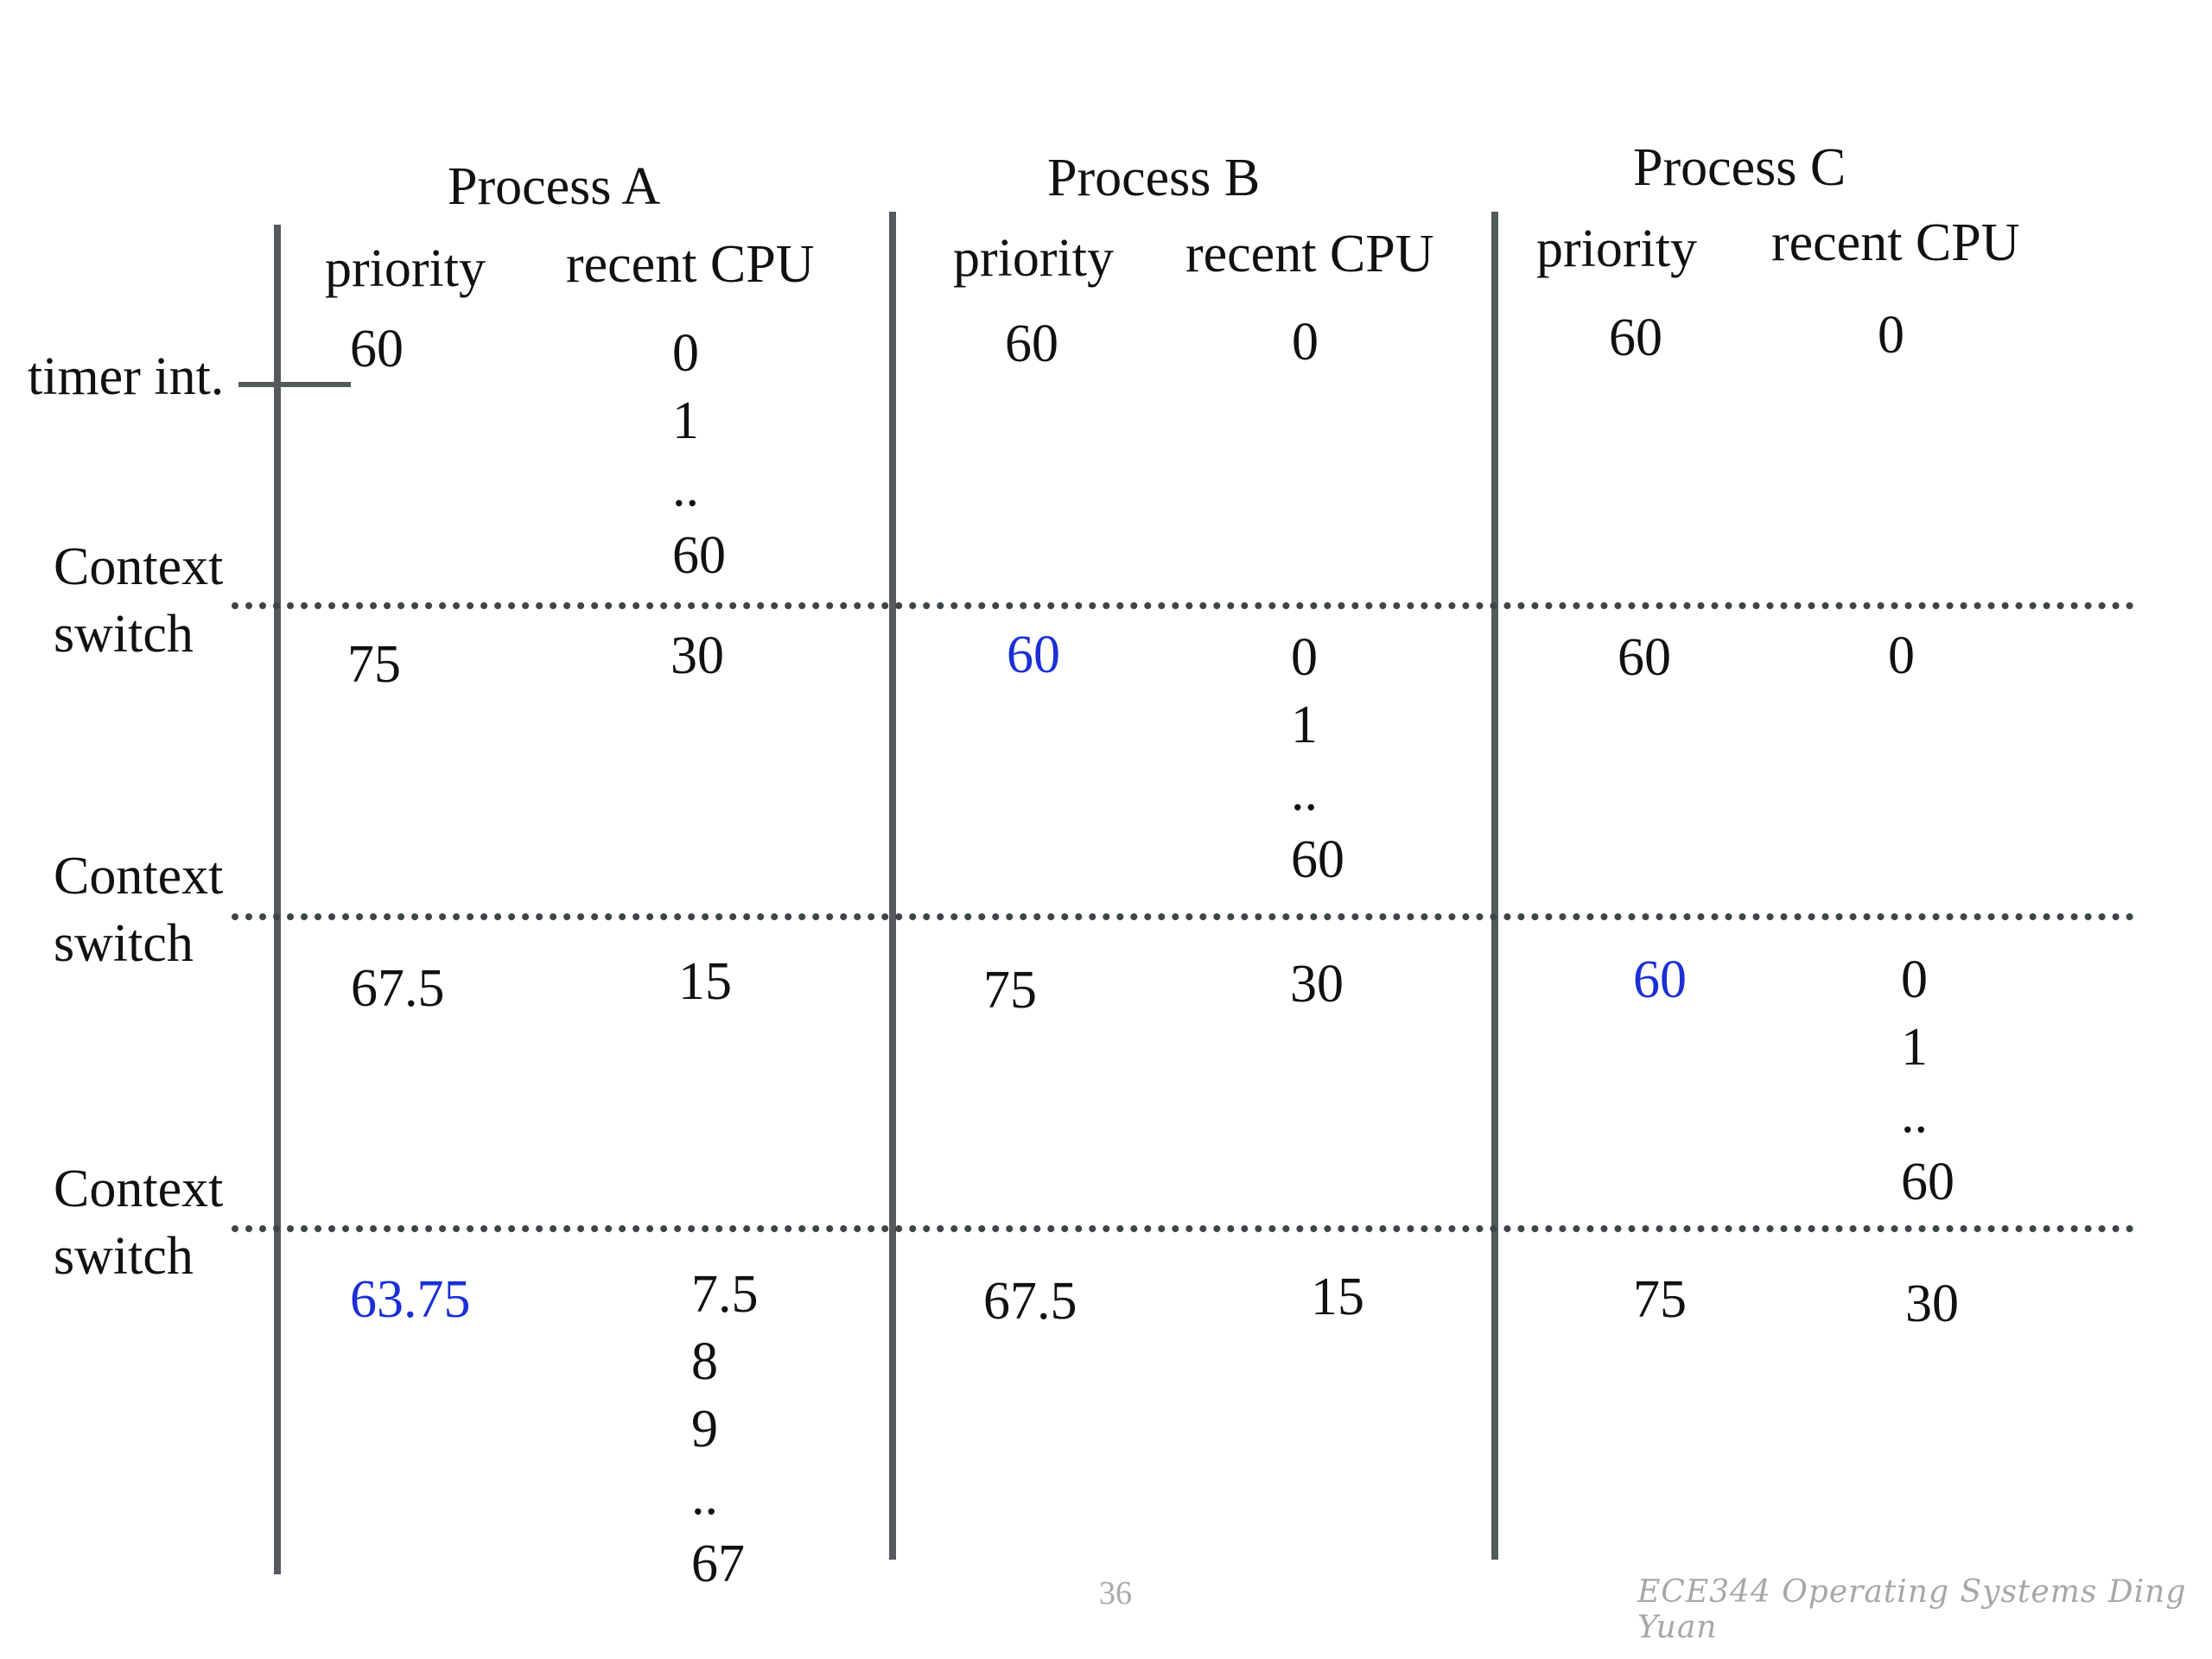 The width and height of the screenshot is (2212, 1659). What do you see at coordinates (1010, 990) in the screenshot?
I see `row3-b-priority: 75` at bounding box center [1010, 990].